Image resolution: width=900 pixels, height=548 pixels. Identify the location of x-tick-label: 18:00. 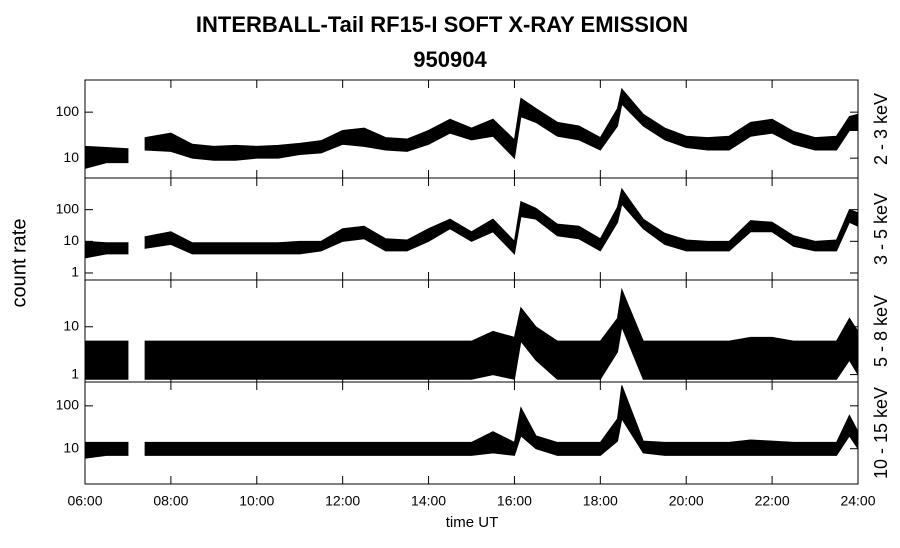
(600, 501).